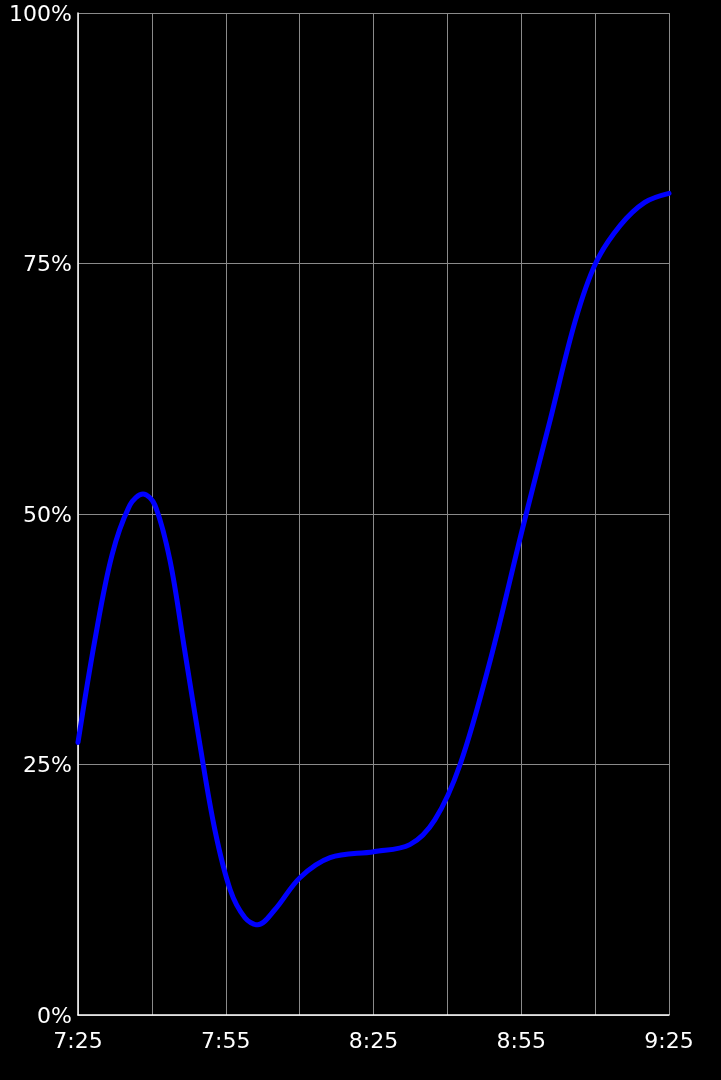  I want to click on y-tick-label: 0%, so click(54, 1015).